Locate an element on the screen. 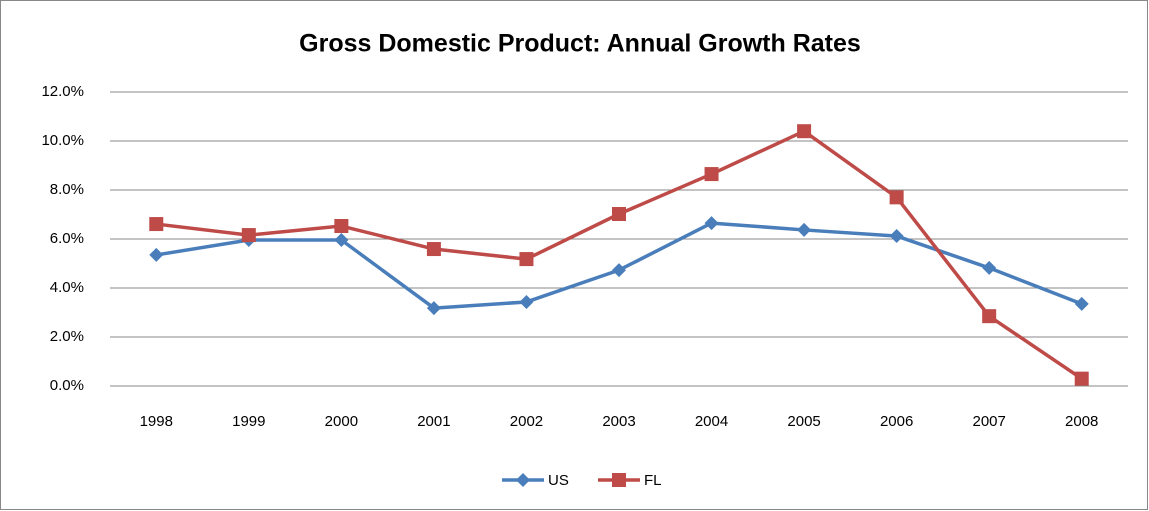  x-tick-label: 2000 is located at coordinates (341, 421).